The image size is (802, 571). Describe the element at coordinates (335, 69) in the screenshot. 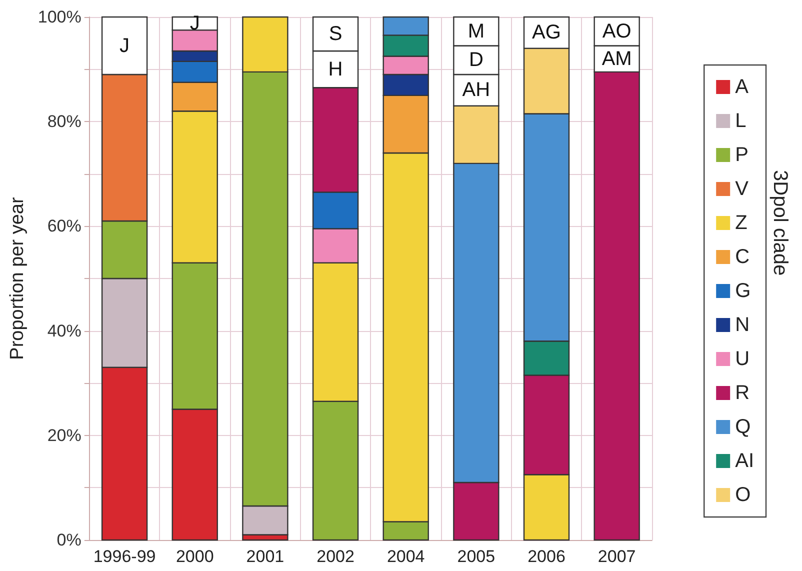

I see `data-label: H` at that location.